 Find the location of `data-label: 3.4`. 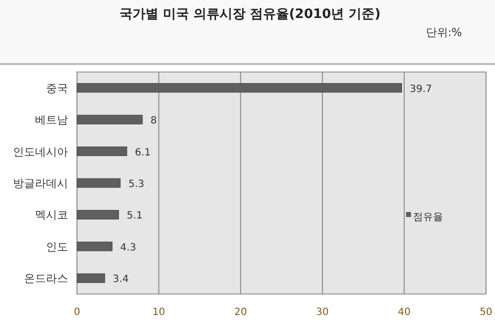

data-label: 3.4 is located at coordinates (120, 280).